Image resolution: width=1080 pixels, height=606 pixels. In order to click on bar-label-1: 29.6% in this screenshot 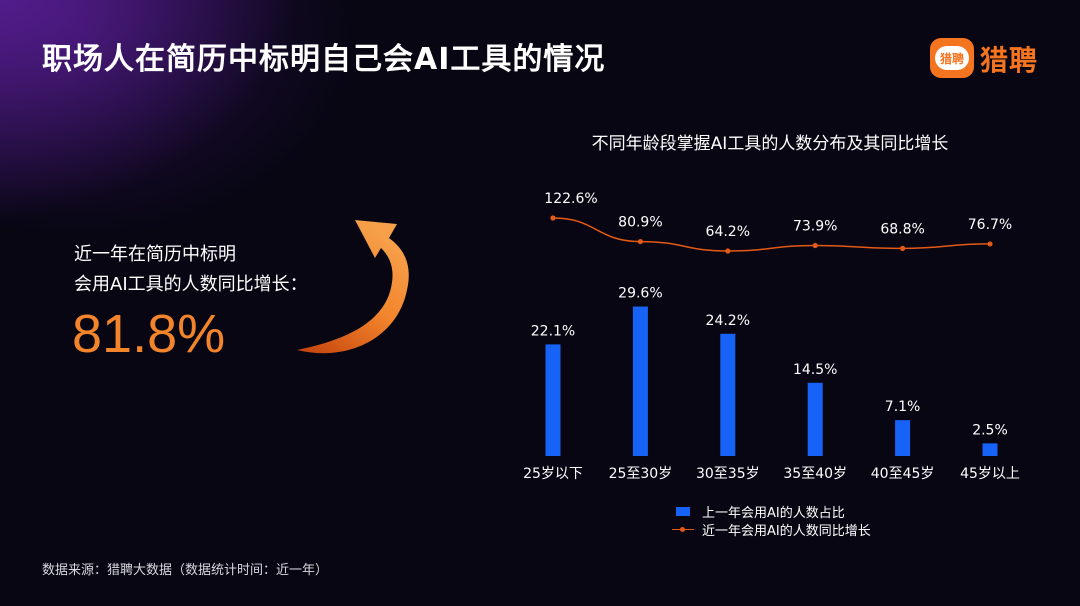, I will do `click(640, 294)`.